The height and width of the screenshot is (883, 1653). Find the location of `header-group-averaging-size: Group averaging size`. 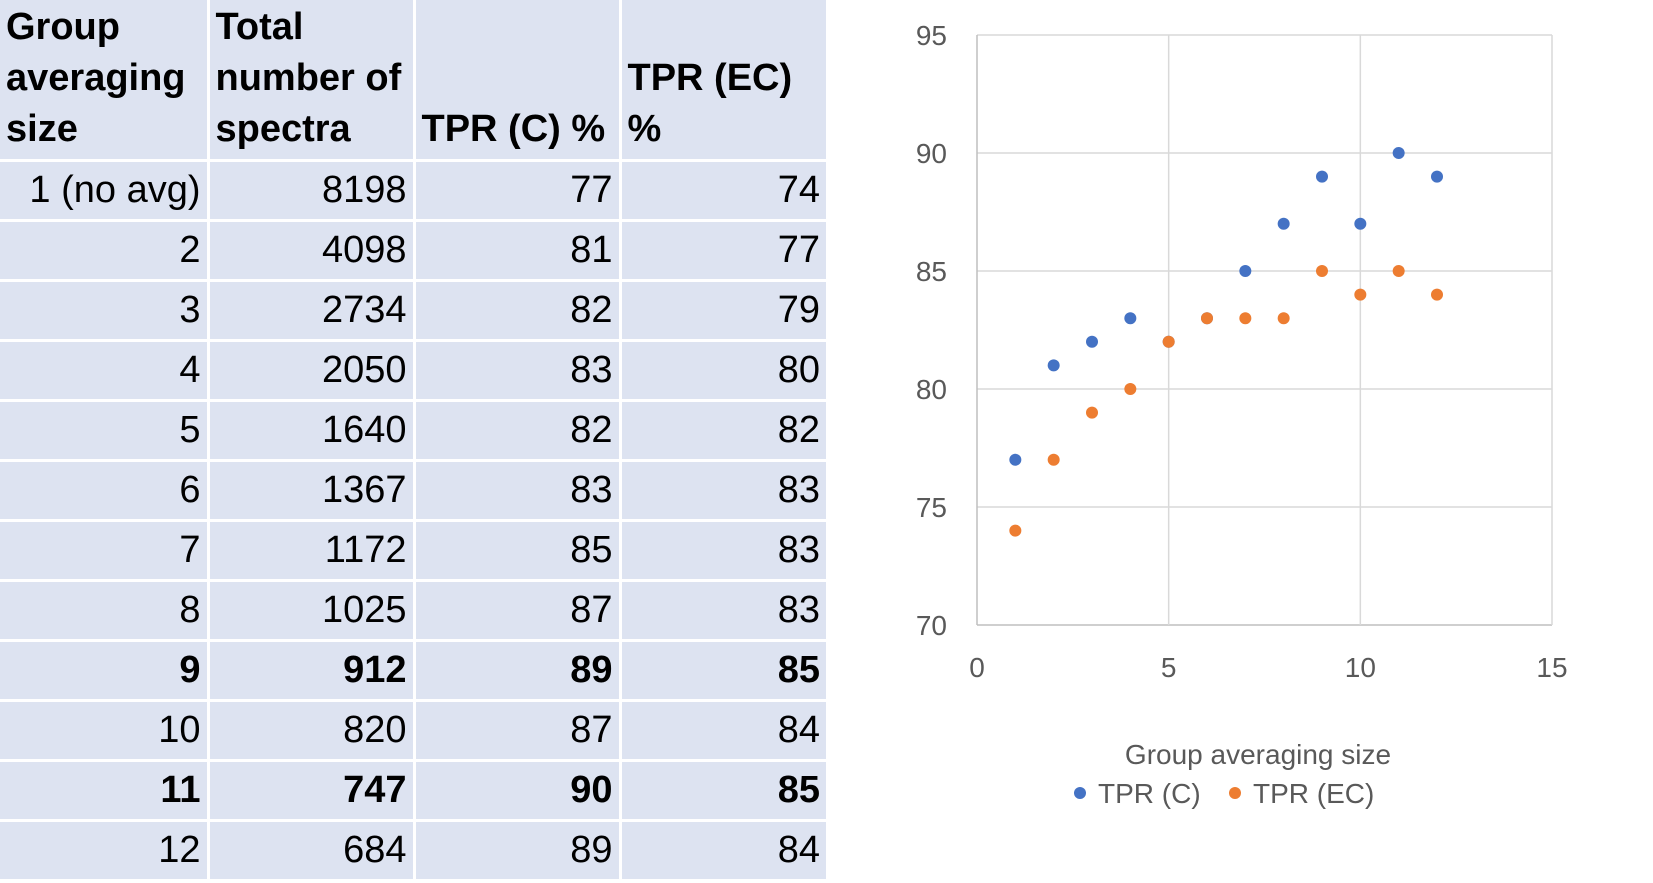

header-group-averaging-size: Group averaging size is located at coordinates (105, 81).